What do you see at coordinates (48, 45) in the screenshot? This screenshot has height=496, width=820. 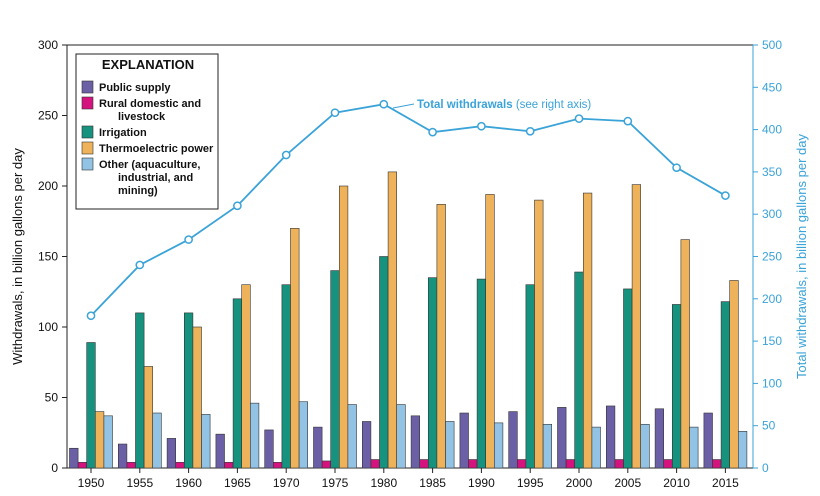 I see `y-tick-label: 300` at bounding box center [48, 45].